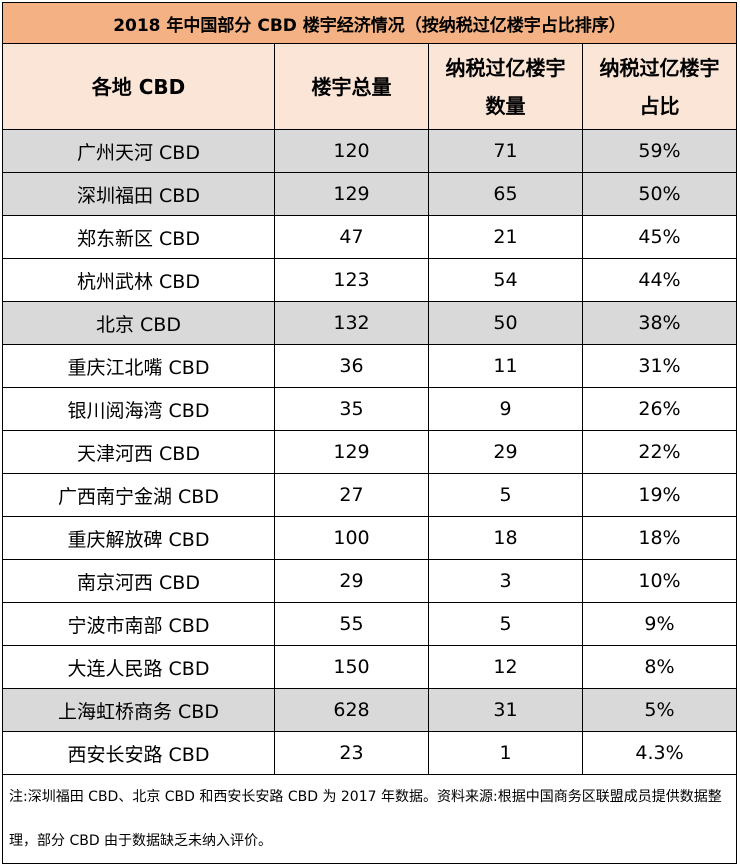  What do you see at coordinates (505, 409) in the screenshot?
I see `cell-over-100m-count: 9` at bounding box center [505, 409].